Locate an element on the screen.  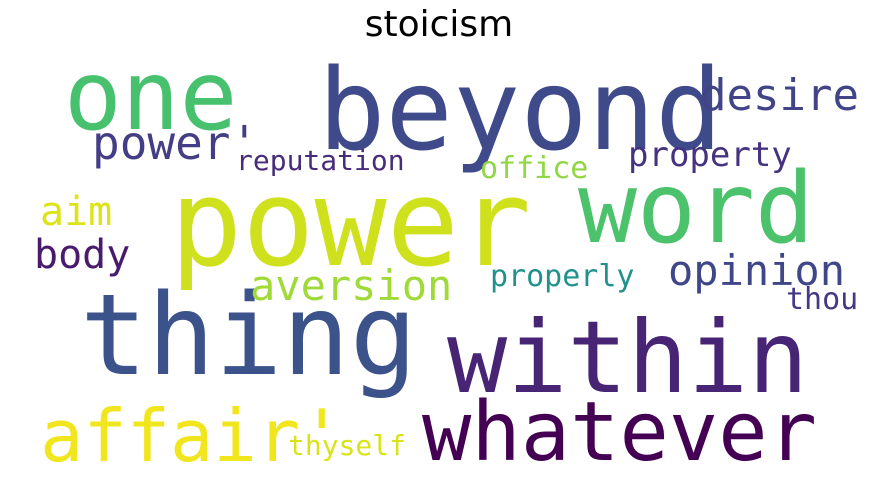
word-whatever: whatever is located at coordinates (619, 432).